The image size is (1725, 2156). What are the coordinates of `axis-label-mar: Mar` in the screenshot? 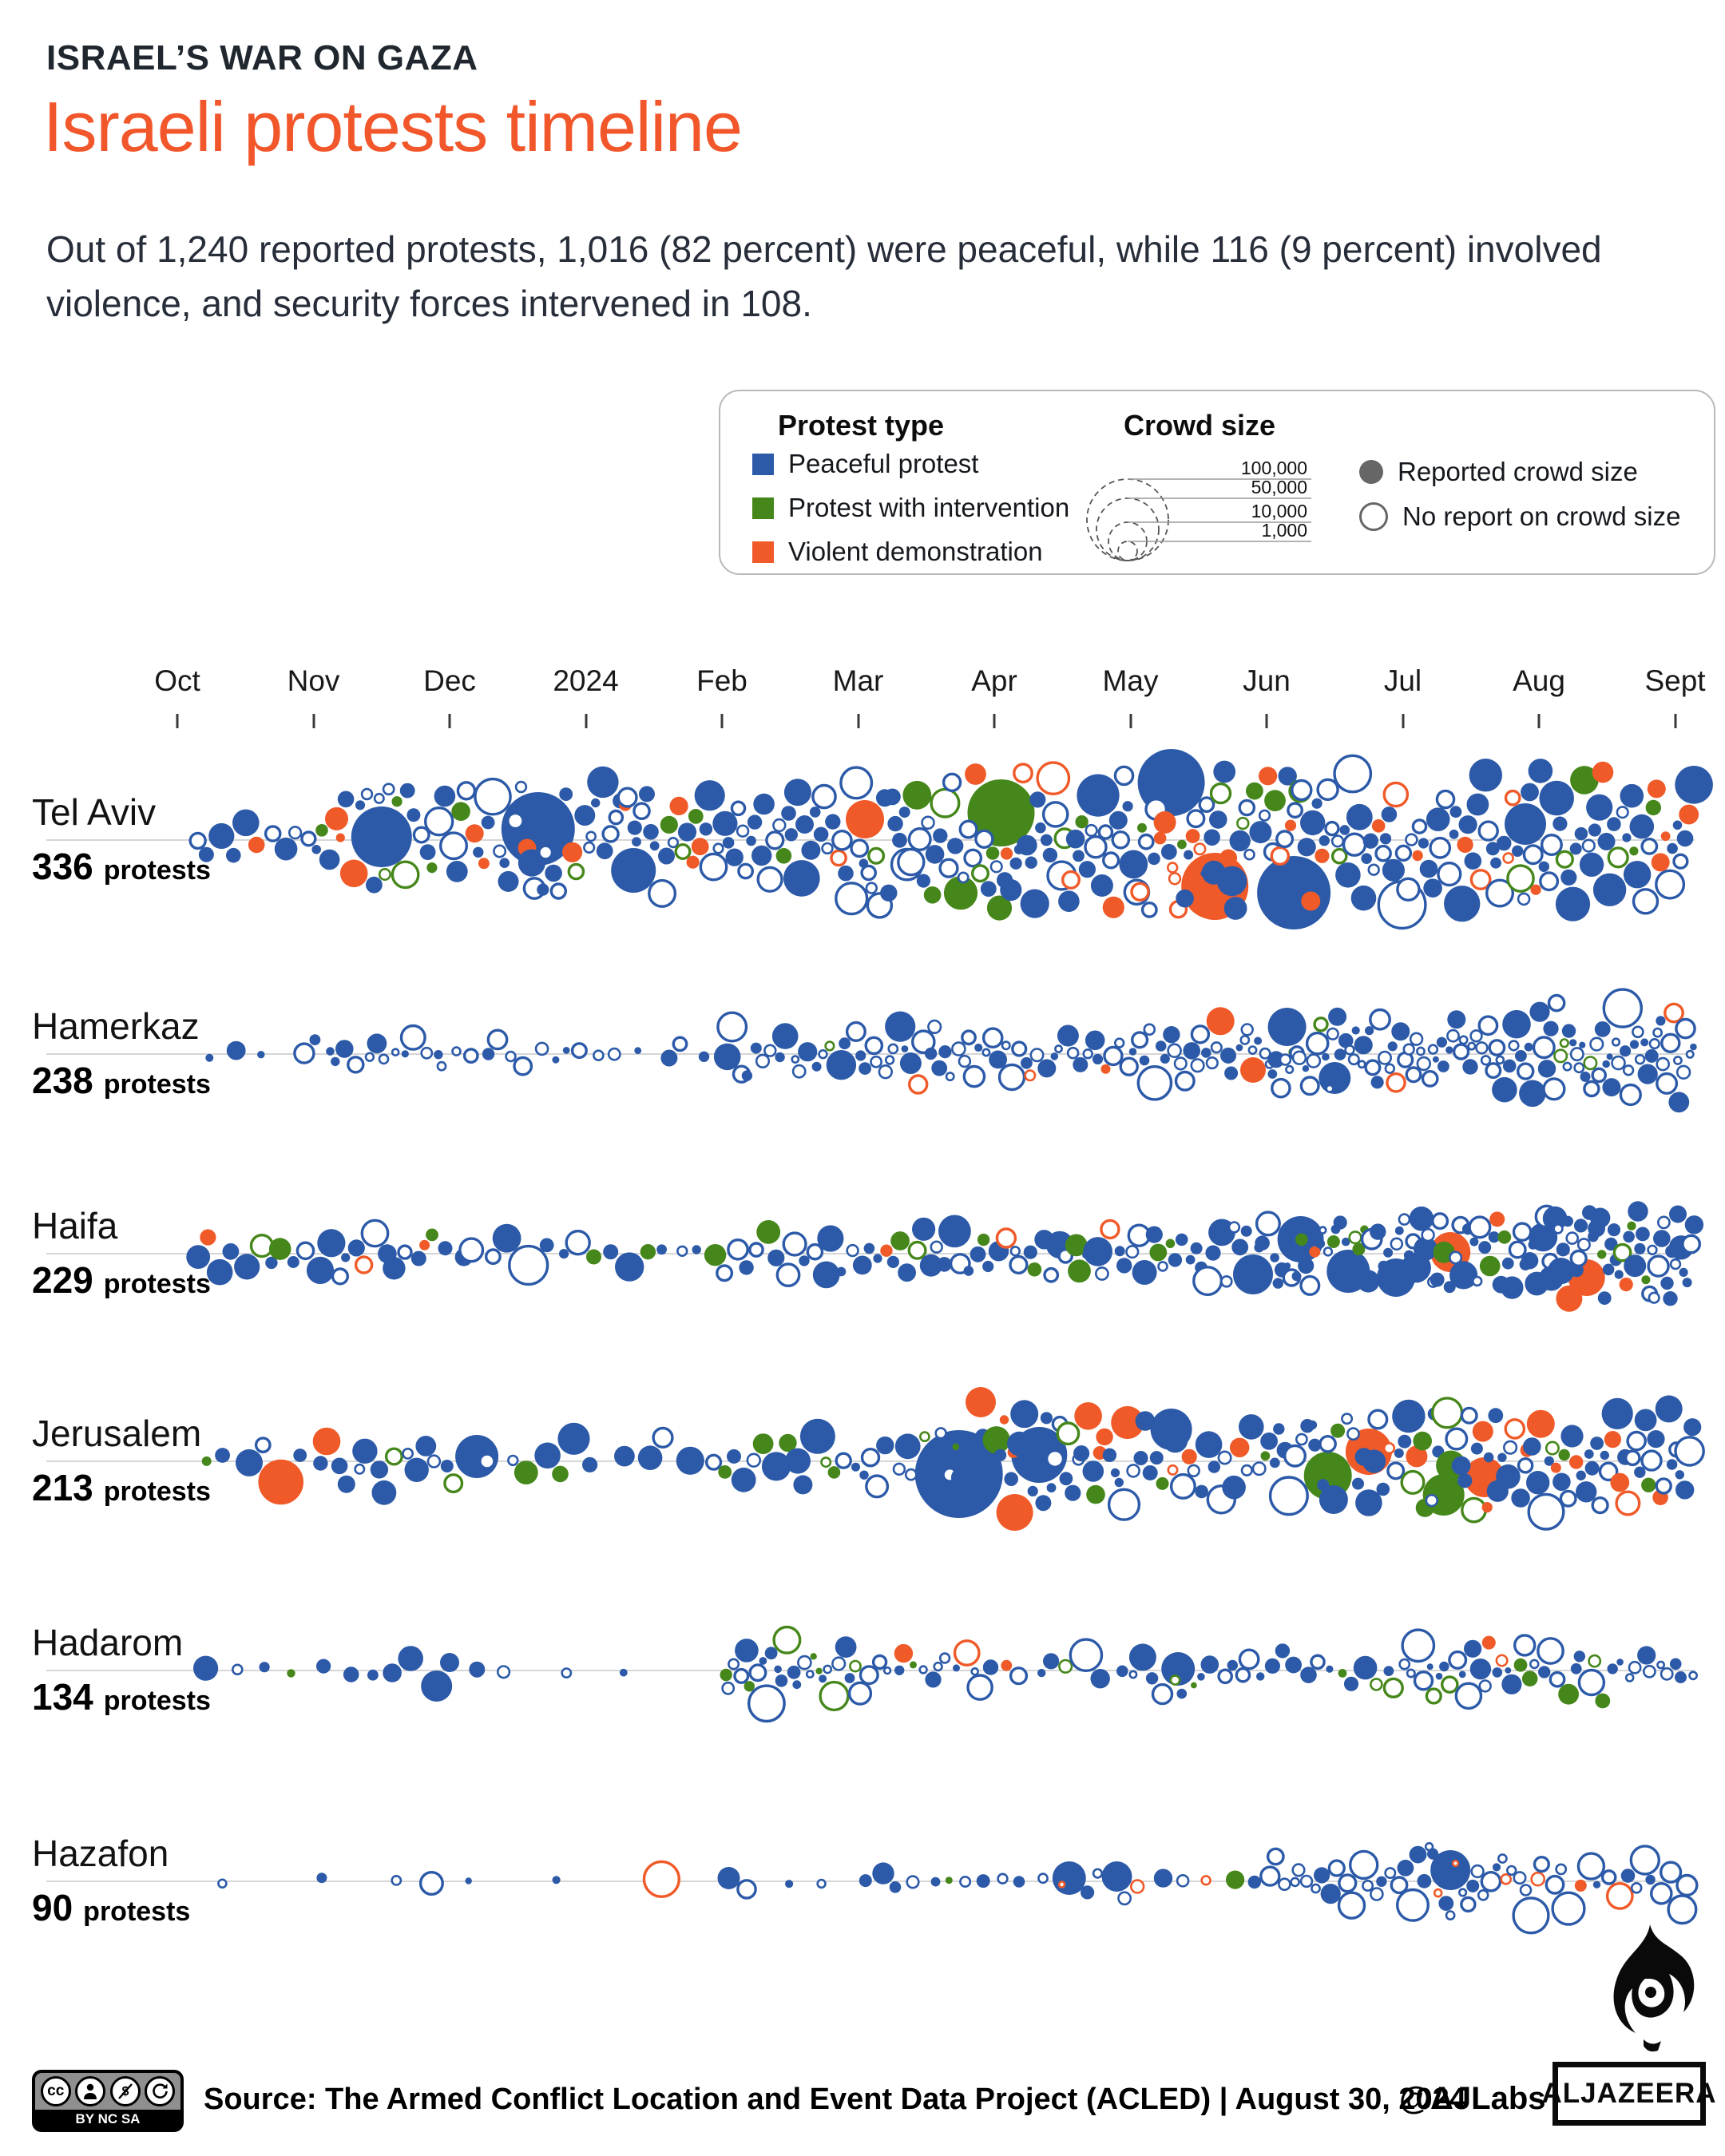 It's located at (858, 680).